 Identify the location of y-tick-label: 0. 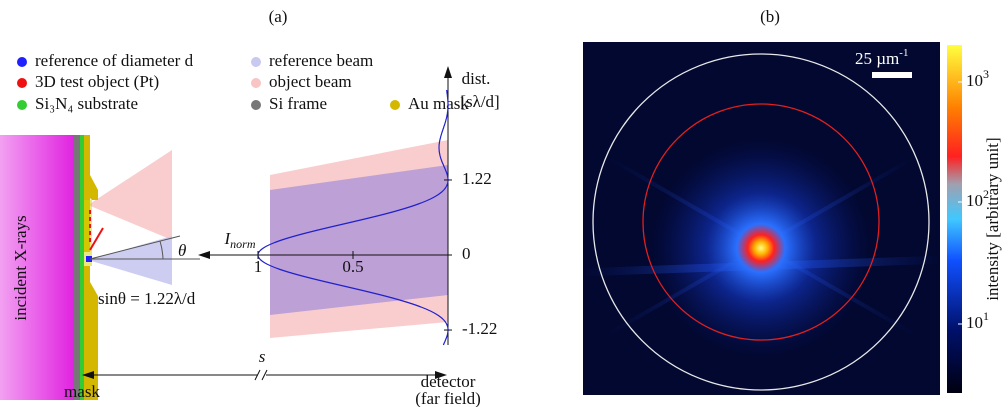
(466, 253).